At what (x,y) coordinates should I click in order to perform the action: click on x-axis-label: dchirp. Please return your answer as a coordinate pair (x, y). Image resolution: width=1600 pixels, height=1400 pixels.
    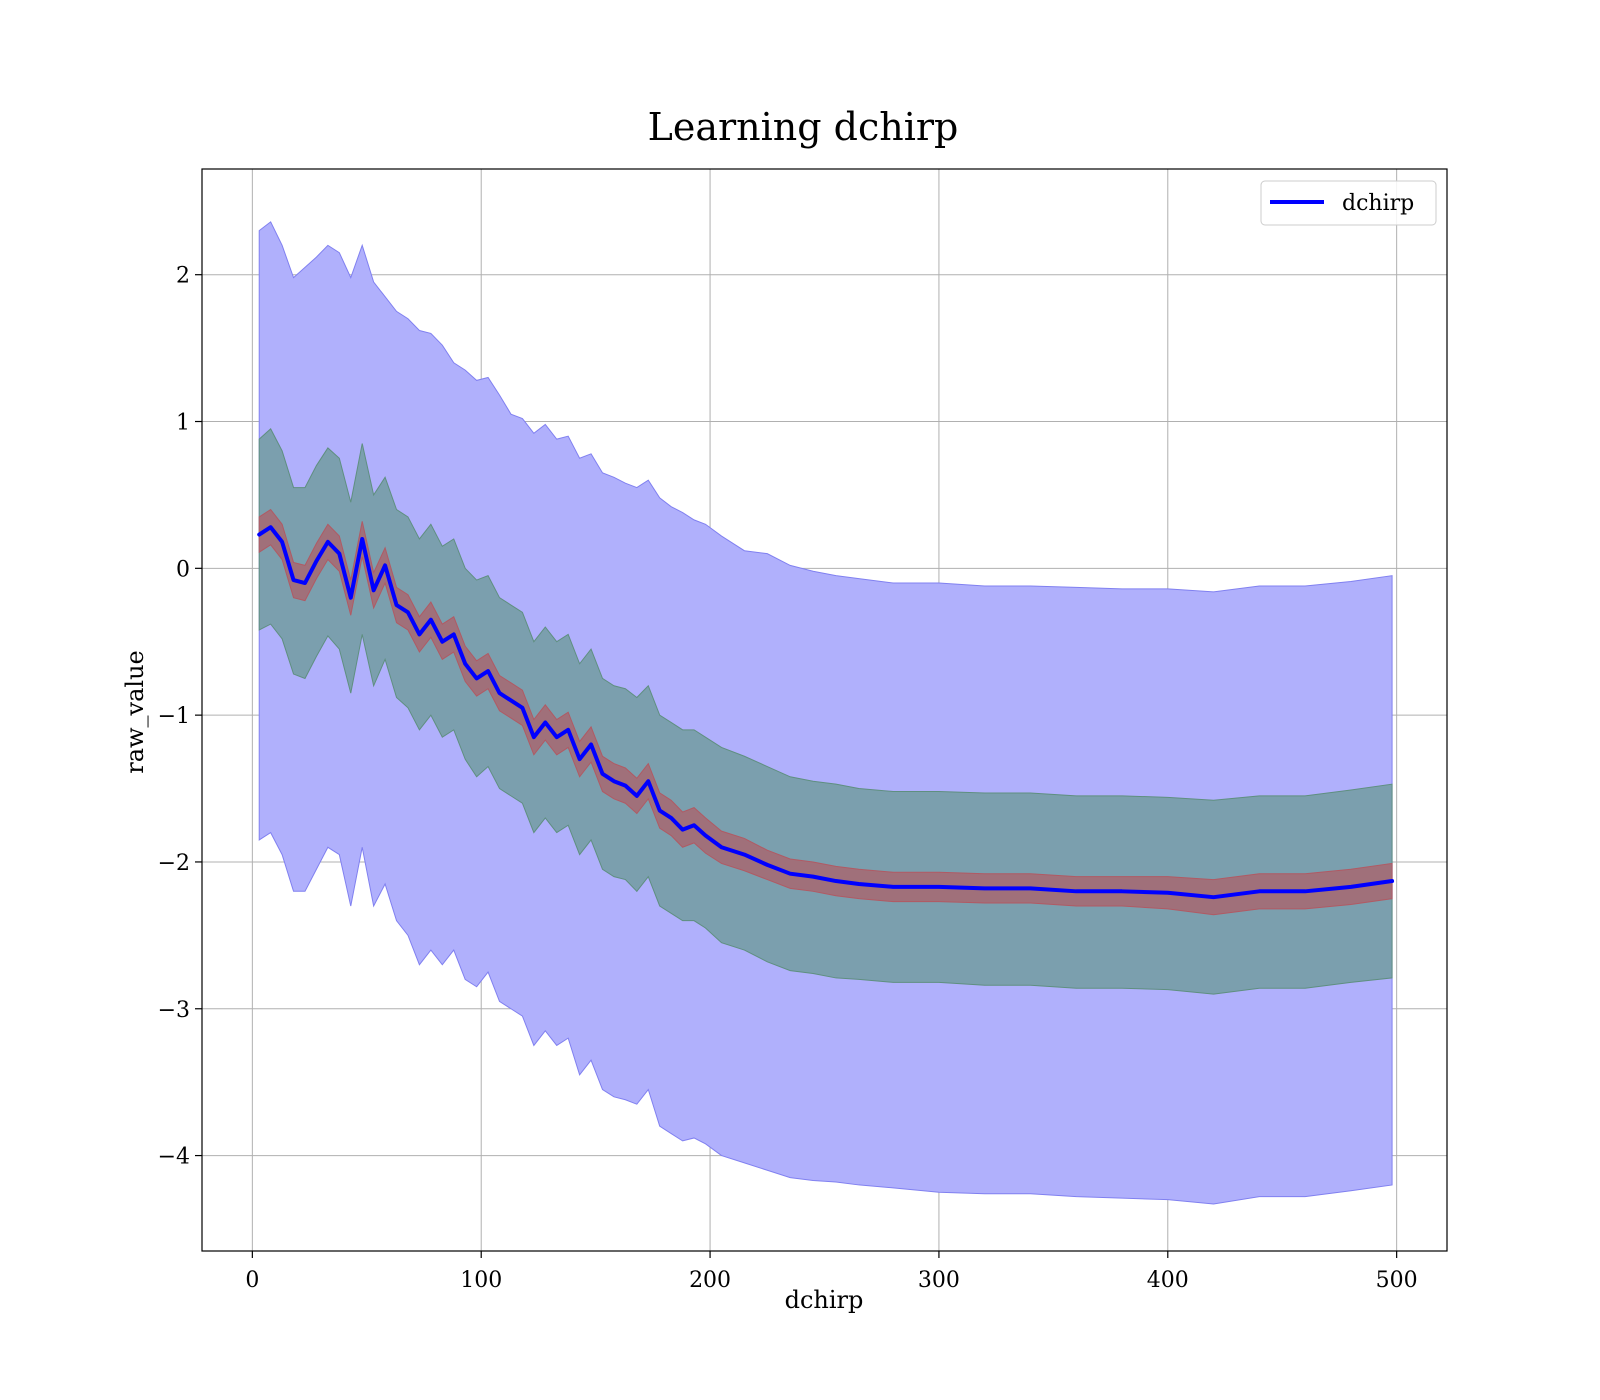
    Looking at the image, I should click on (824, 1300).